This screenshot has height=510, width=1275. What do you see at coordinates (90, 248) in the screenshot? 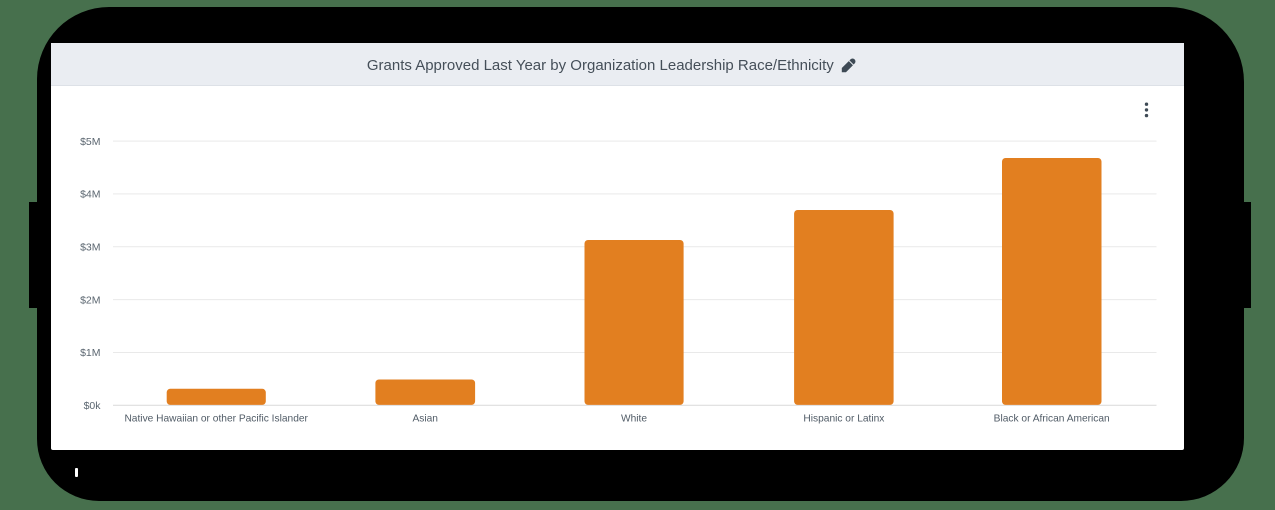
I see `svg-text: $3M` at bounding box center [90, 248].